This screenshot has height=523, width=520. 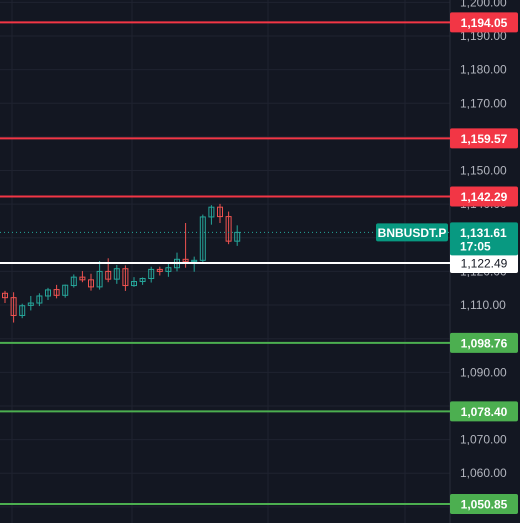 I want to click on price-tick-label: 1,110.00, so click(x=483, y=305).